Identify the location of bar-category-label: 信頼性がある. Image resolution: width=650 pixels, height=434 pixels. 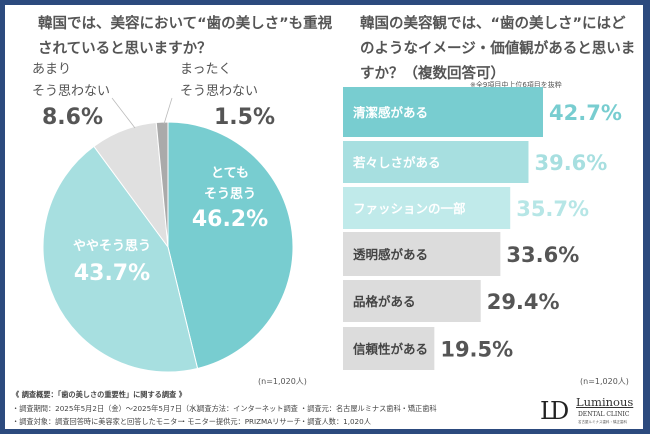
(390, 349).